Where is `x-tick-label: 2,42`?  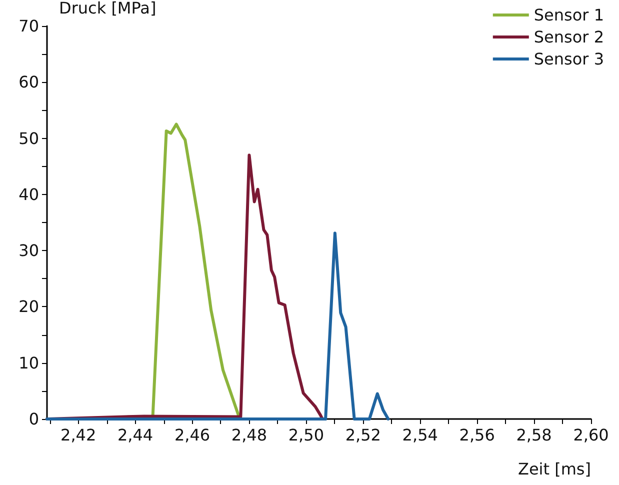 x-tick-label: 2,42 is located at coordinates (78, 435).